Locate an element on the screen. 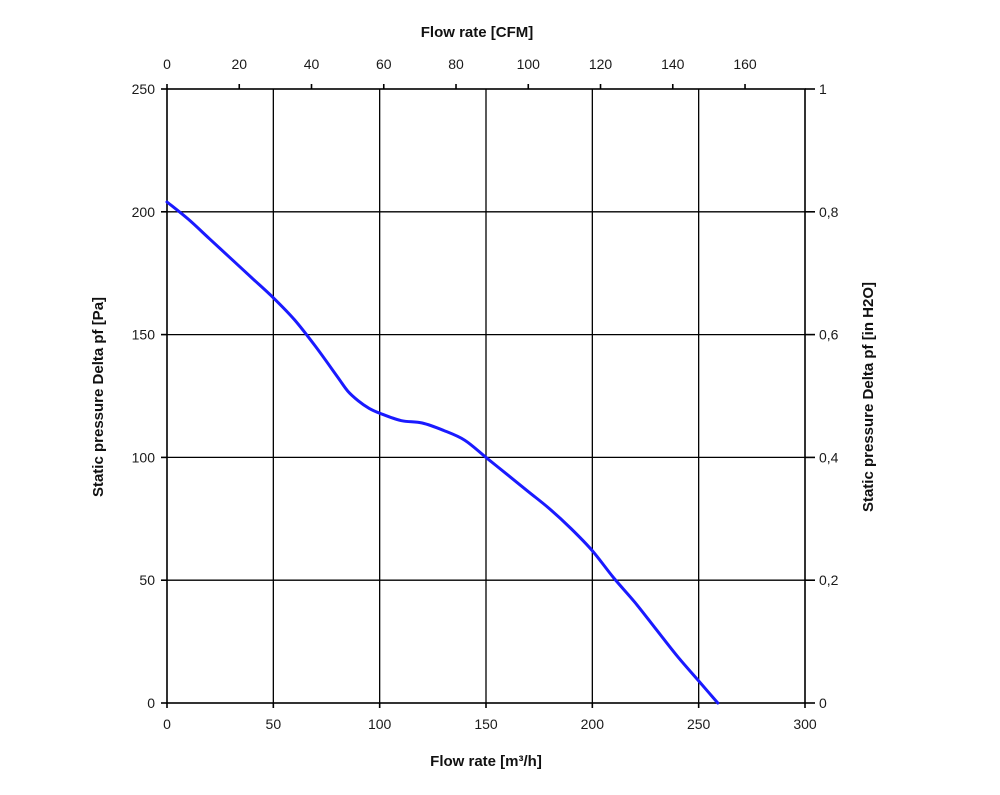 The image size is (1000, 795). y-left-tick-label: 200 is located at coordinates (144, 212).